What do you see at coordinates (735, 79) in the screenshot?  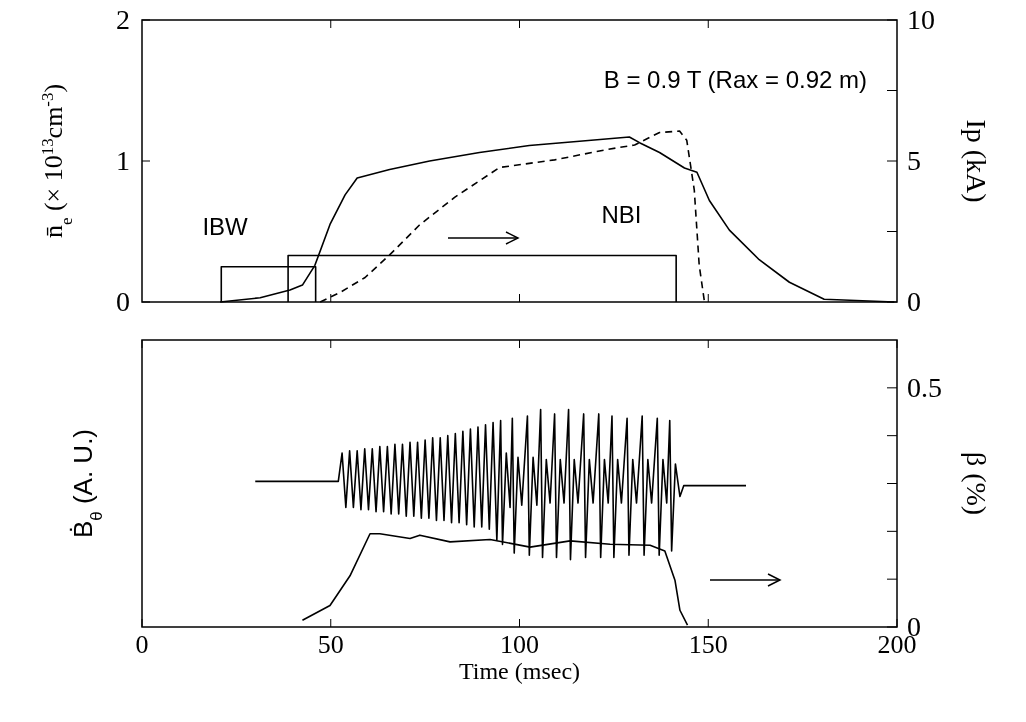 I see `annotation: B = 0.9 T (Rax = 0.92 m)` at bounding box center [735, 79].